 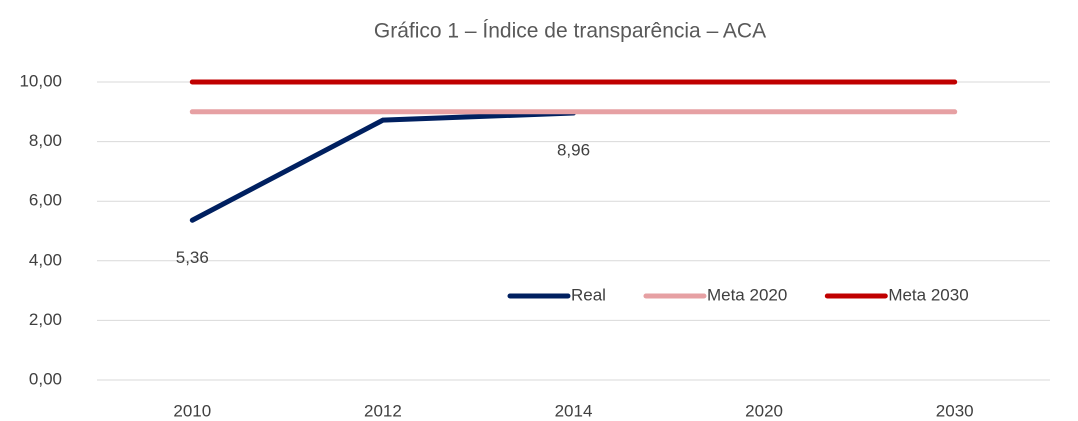 I want to click on x-tick-label: 2014, so click(x=574, y=410).